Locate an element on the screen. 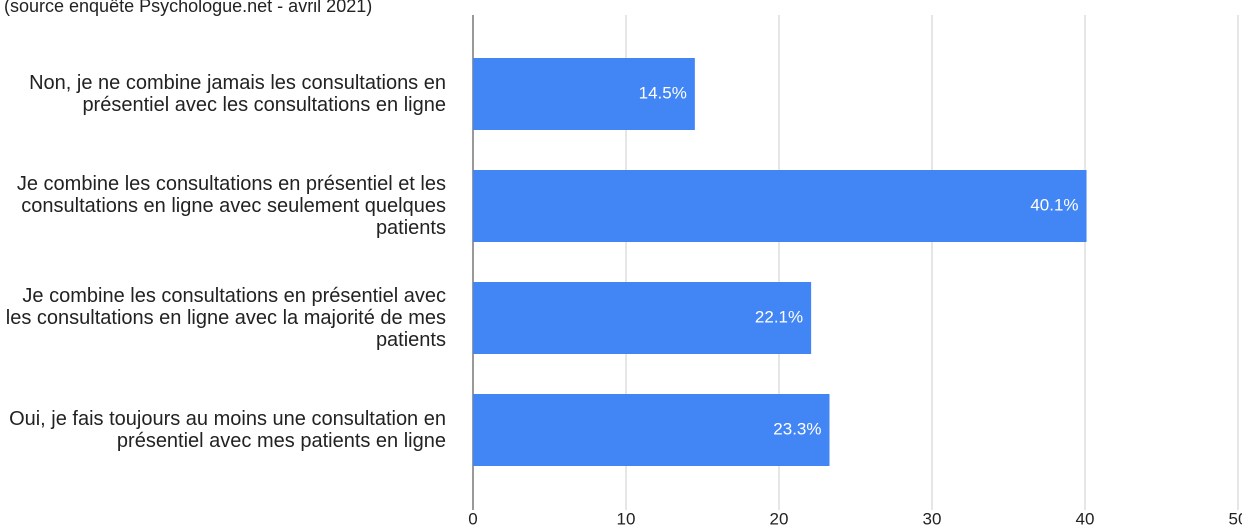 This screenshot has width=1242, height=528. x-tick-label: 10 is located at coordinates (626, 518).